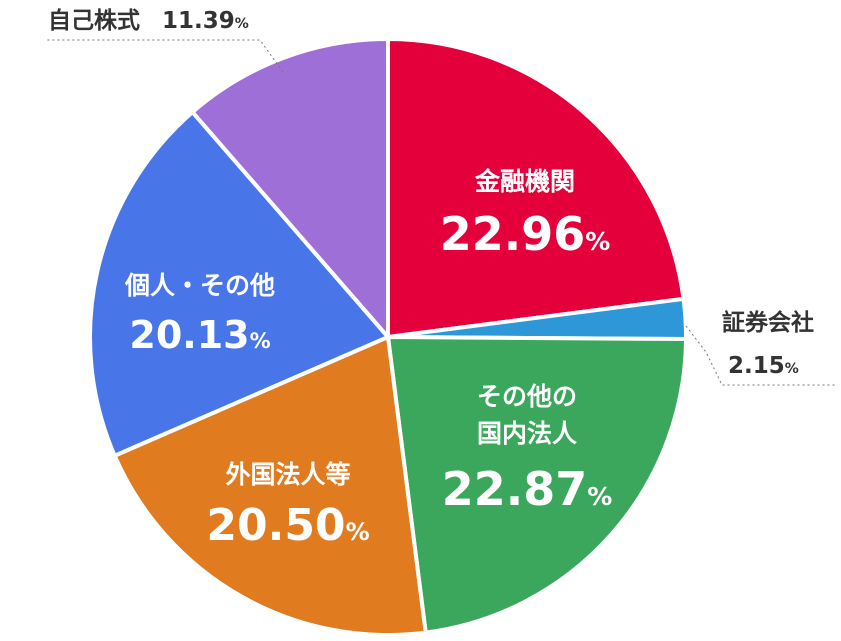  I want to click on slice-label-other-domestic-corporations: その他の, so click(527, 396).